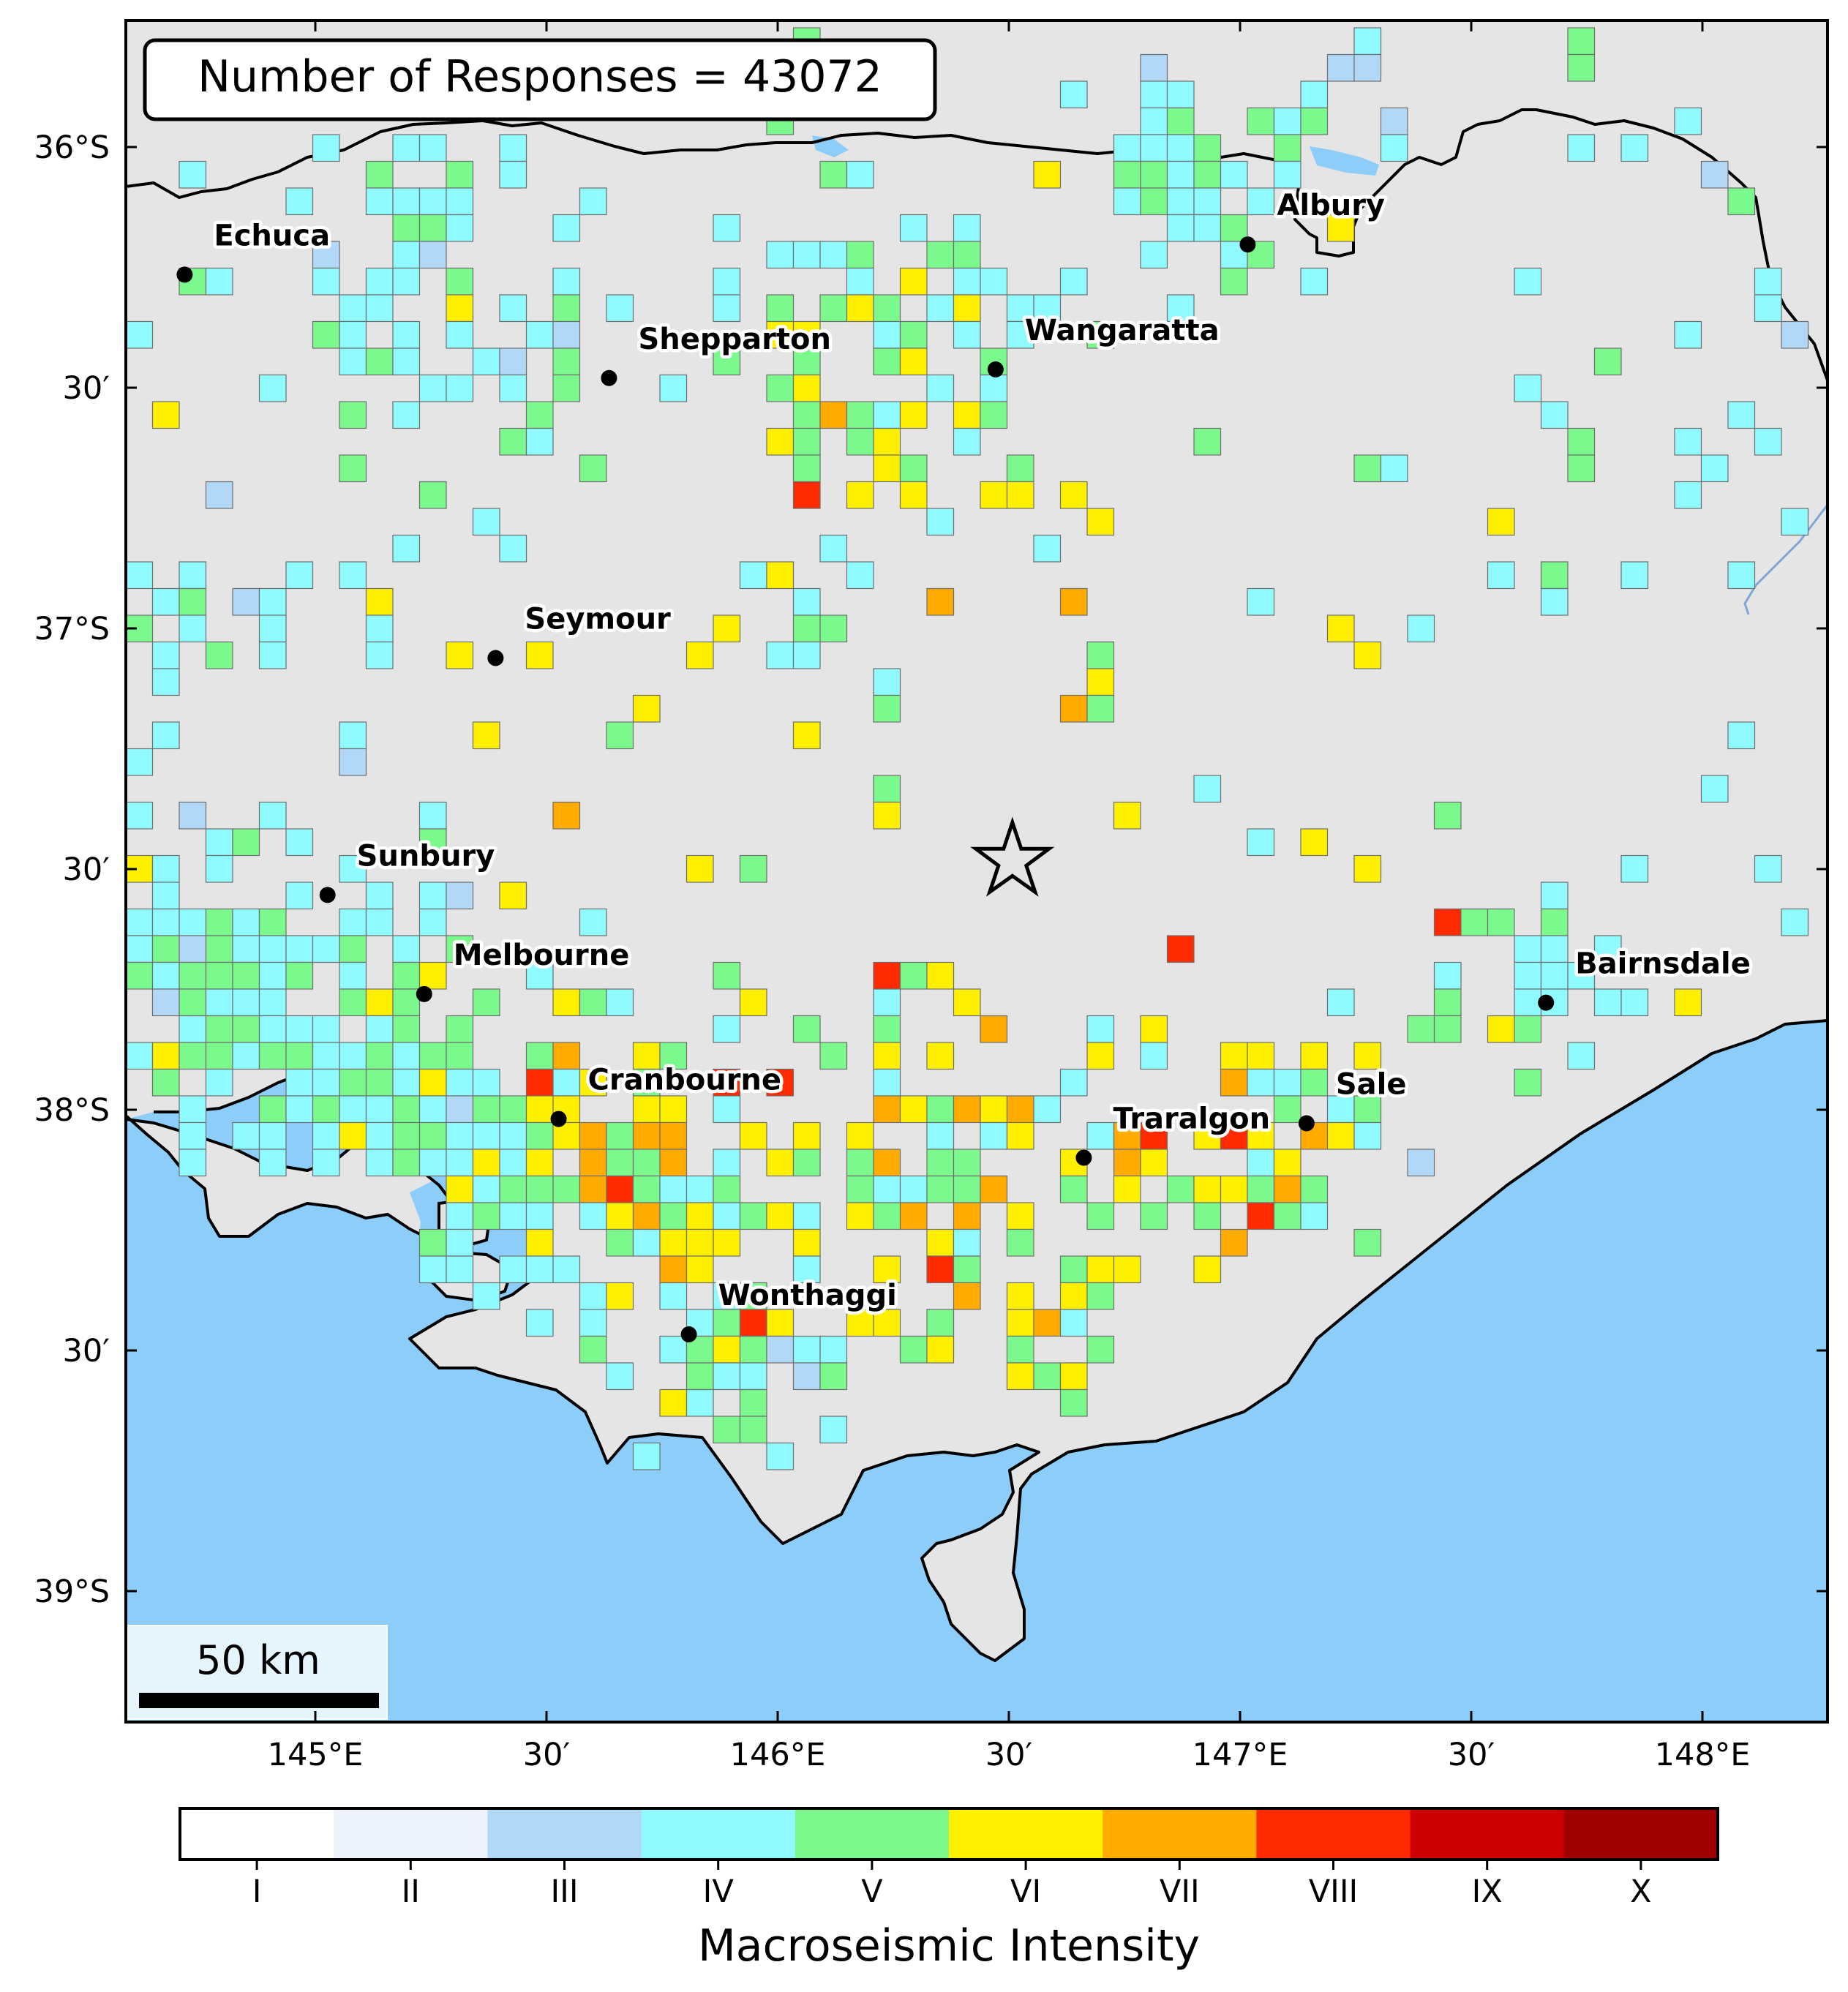  Describe the element at coordinates (546, 1755) in the screenshot. I see `lon-tick-label: 30′` at that location.